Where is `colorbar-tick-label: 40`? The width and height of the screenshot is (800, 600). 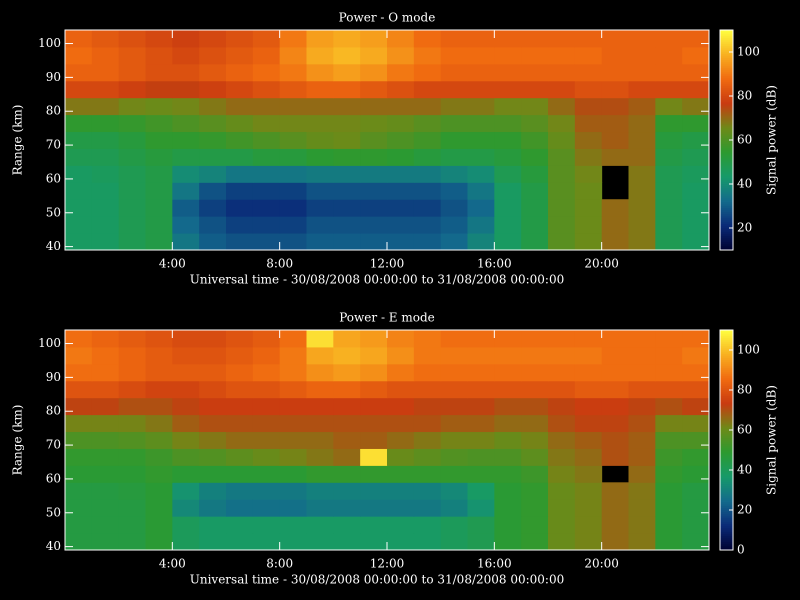 colorbar-tick-label: 40 is located at coordinates (744, 470).